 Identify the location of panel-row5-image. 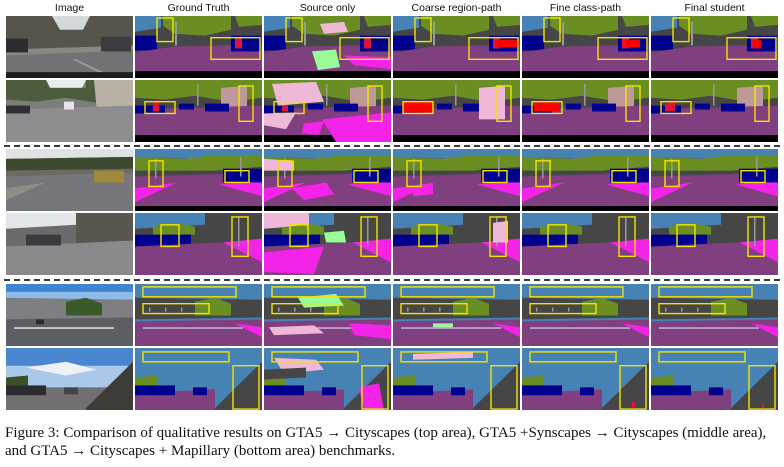
(69, 315).